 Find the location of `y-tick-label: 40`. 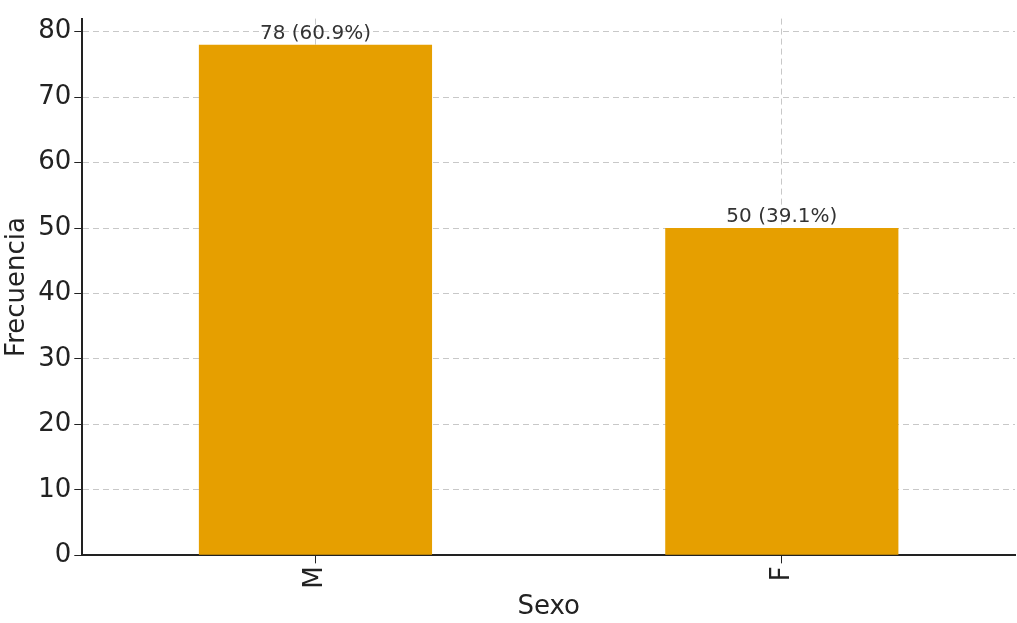

y-tick-label: 40 is located at coordinates (55, 291).